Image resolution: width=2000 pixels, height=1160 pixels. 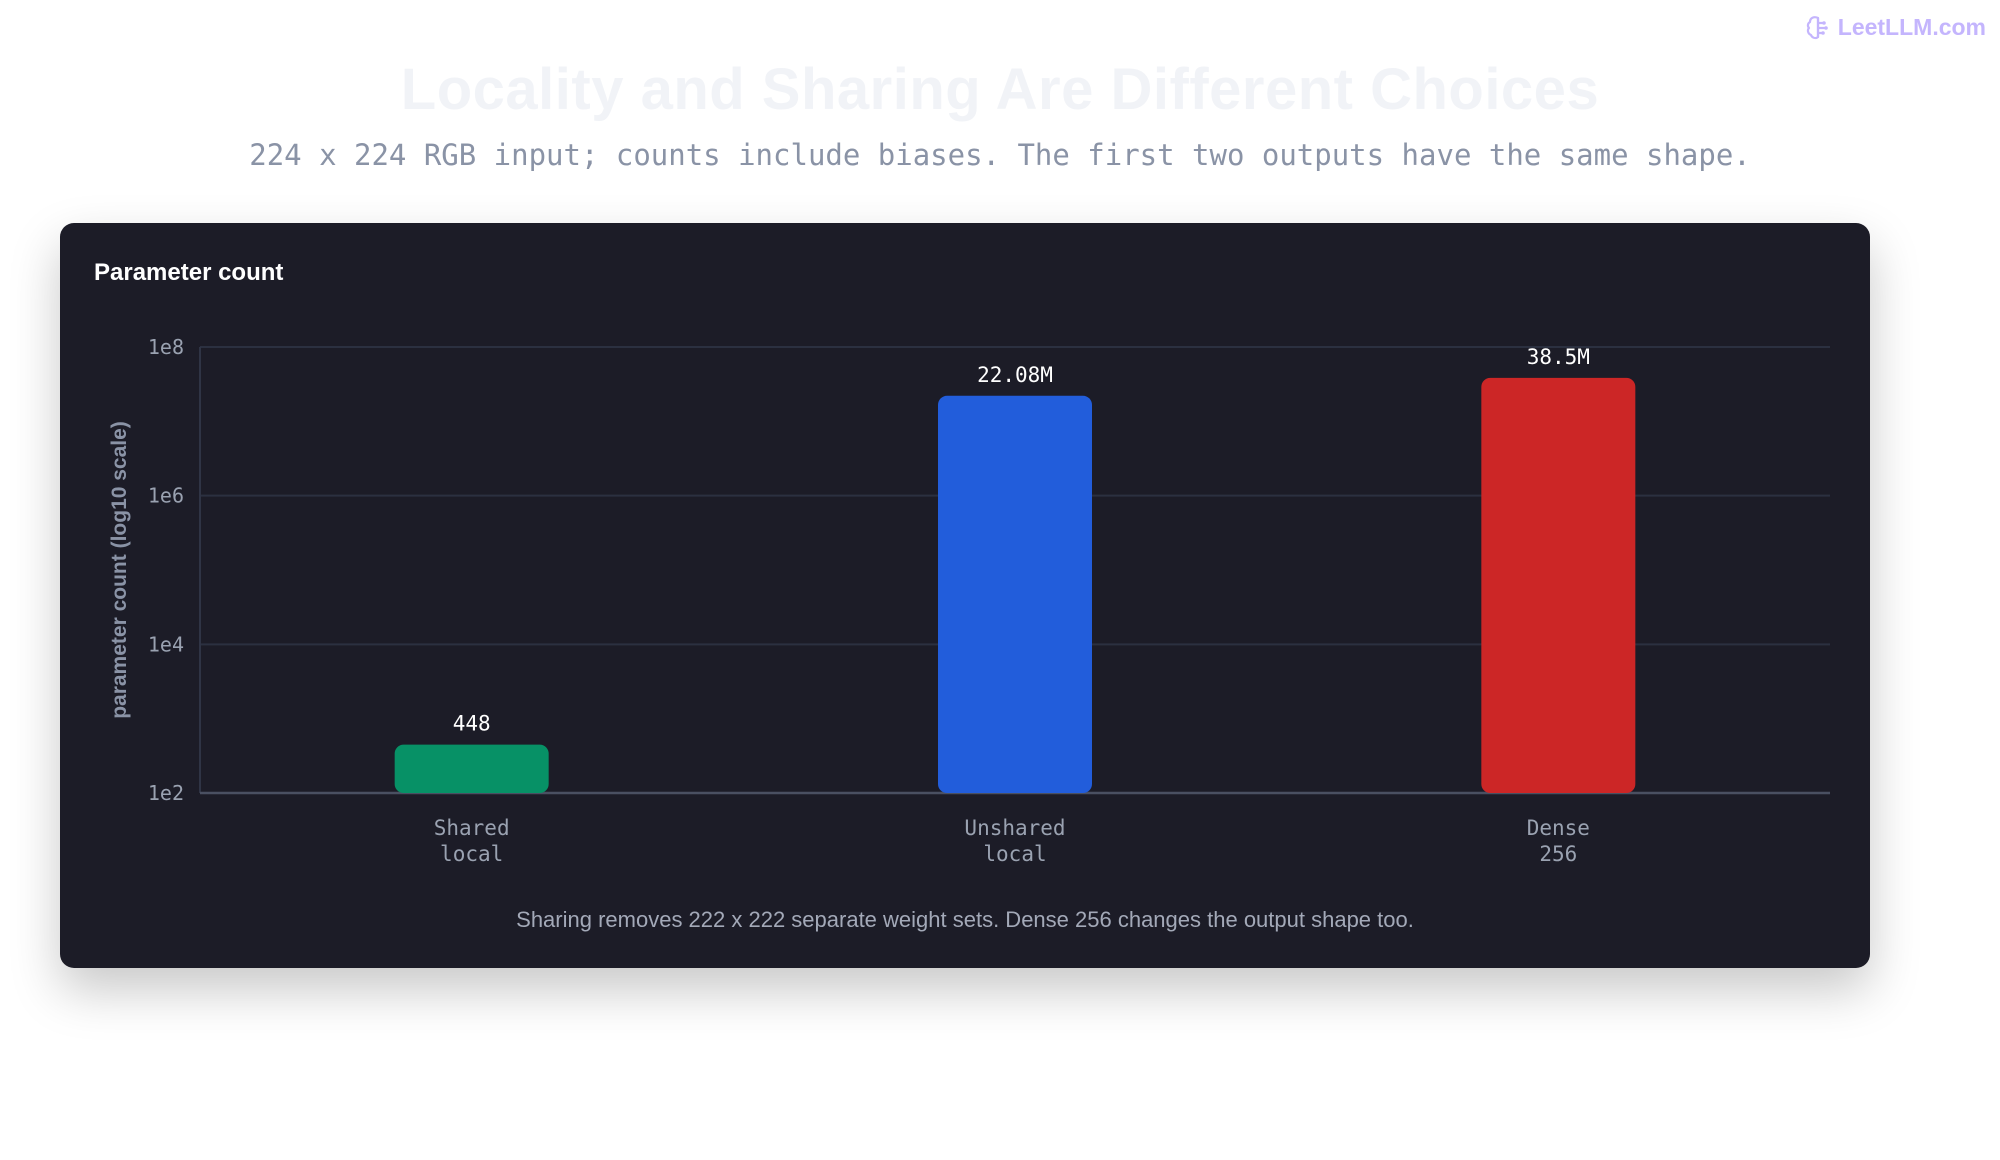 What do you see at coordinates (1911, 27) in the screenshot?
I see `brand-name: LeetLLM.com` at bounding box center [1911, 27].